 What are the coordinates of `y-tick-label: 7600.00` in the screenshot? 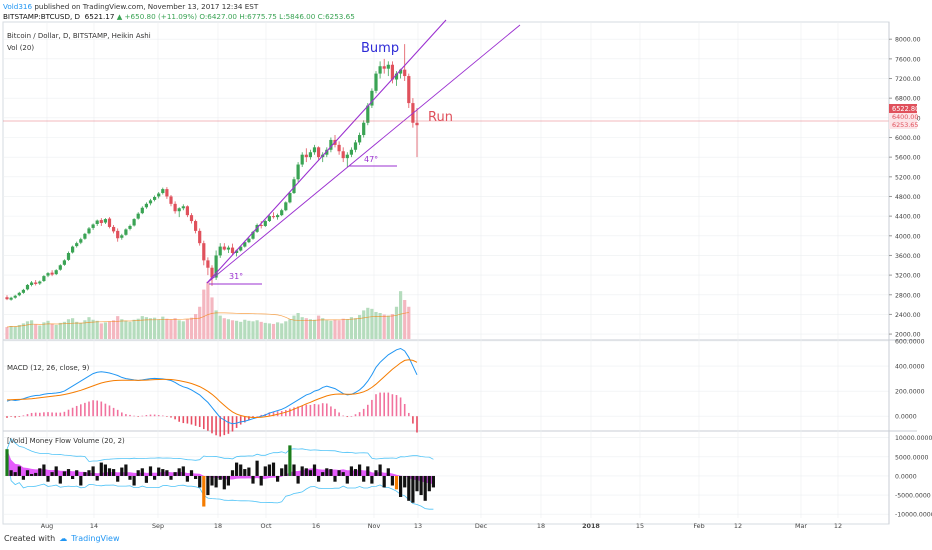 It's located at (908, 59).